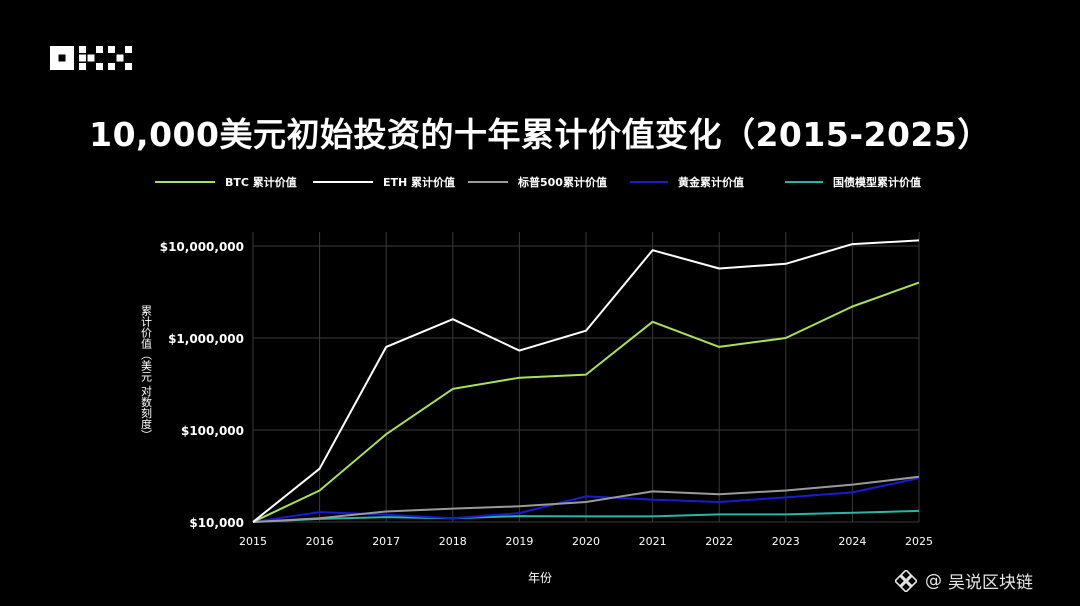 Image resolution: width=1080 pixels, height=606 pixels. What do you see at coordinates (852, 541) in the screenshot?
I see `x-tick-label: 2024` at bounding box center [852, 541].